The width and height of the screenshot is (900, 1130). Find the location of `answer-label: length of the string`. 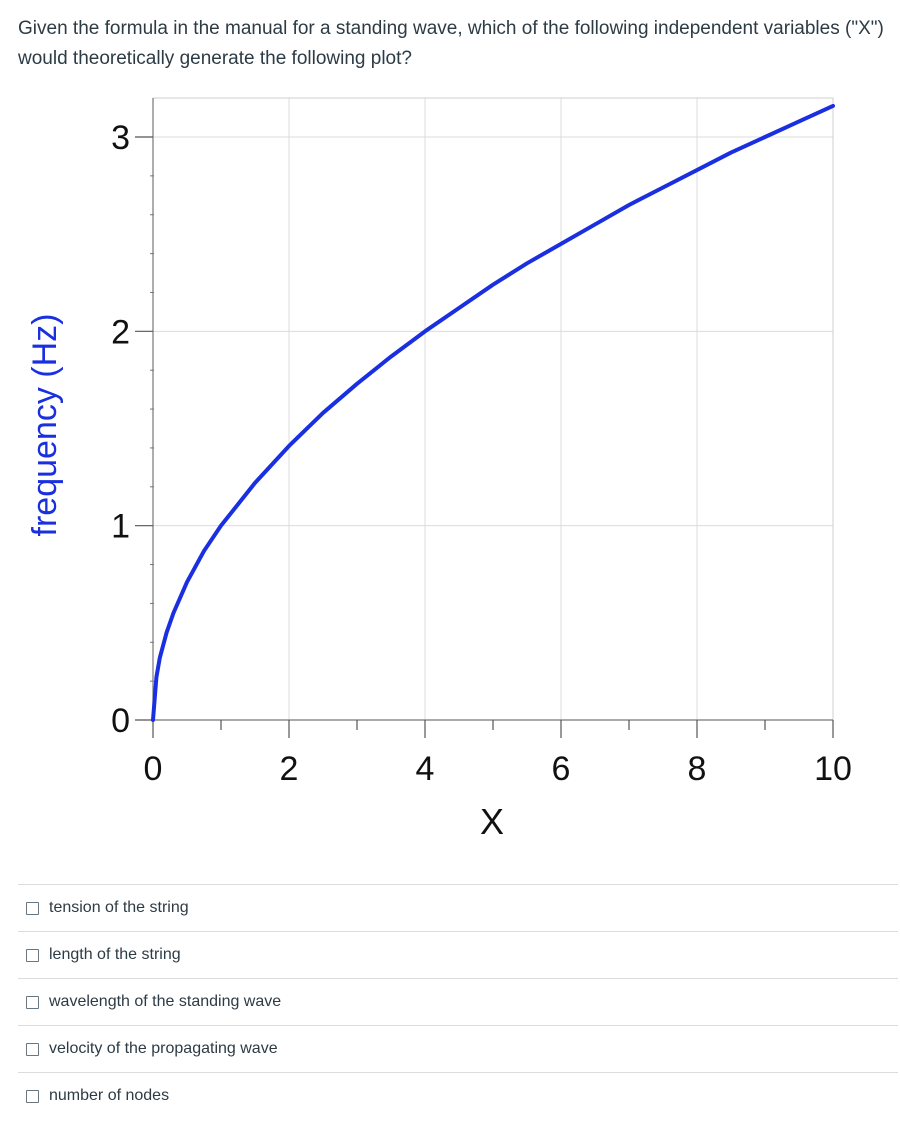

answer-label: length of the string is located at coordinates (115, 954).